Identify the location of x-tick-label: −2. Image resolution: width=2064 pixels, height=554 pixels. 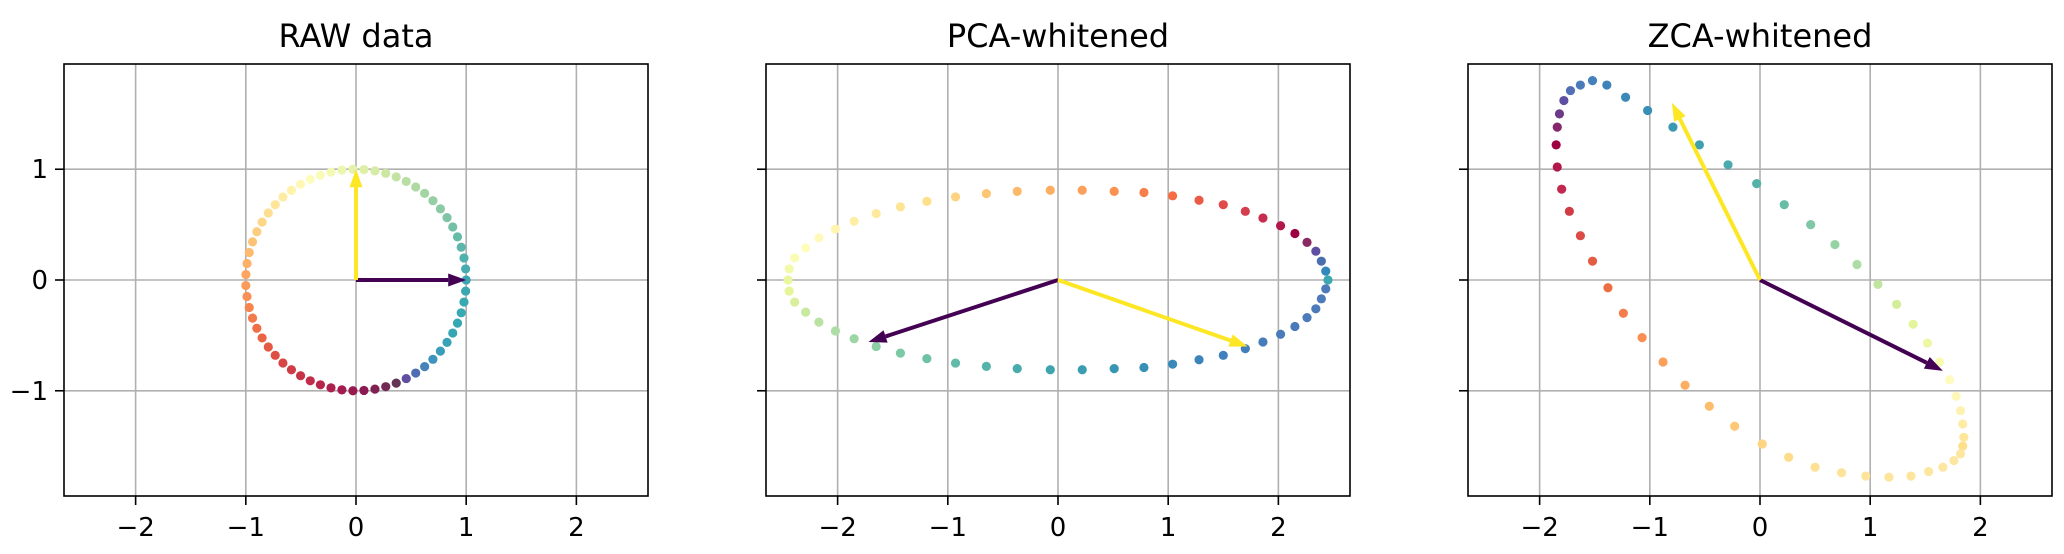
(837, 528).